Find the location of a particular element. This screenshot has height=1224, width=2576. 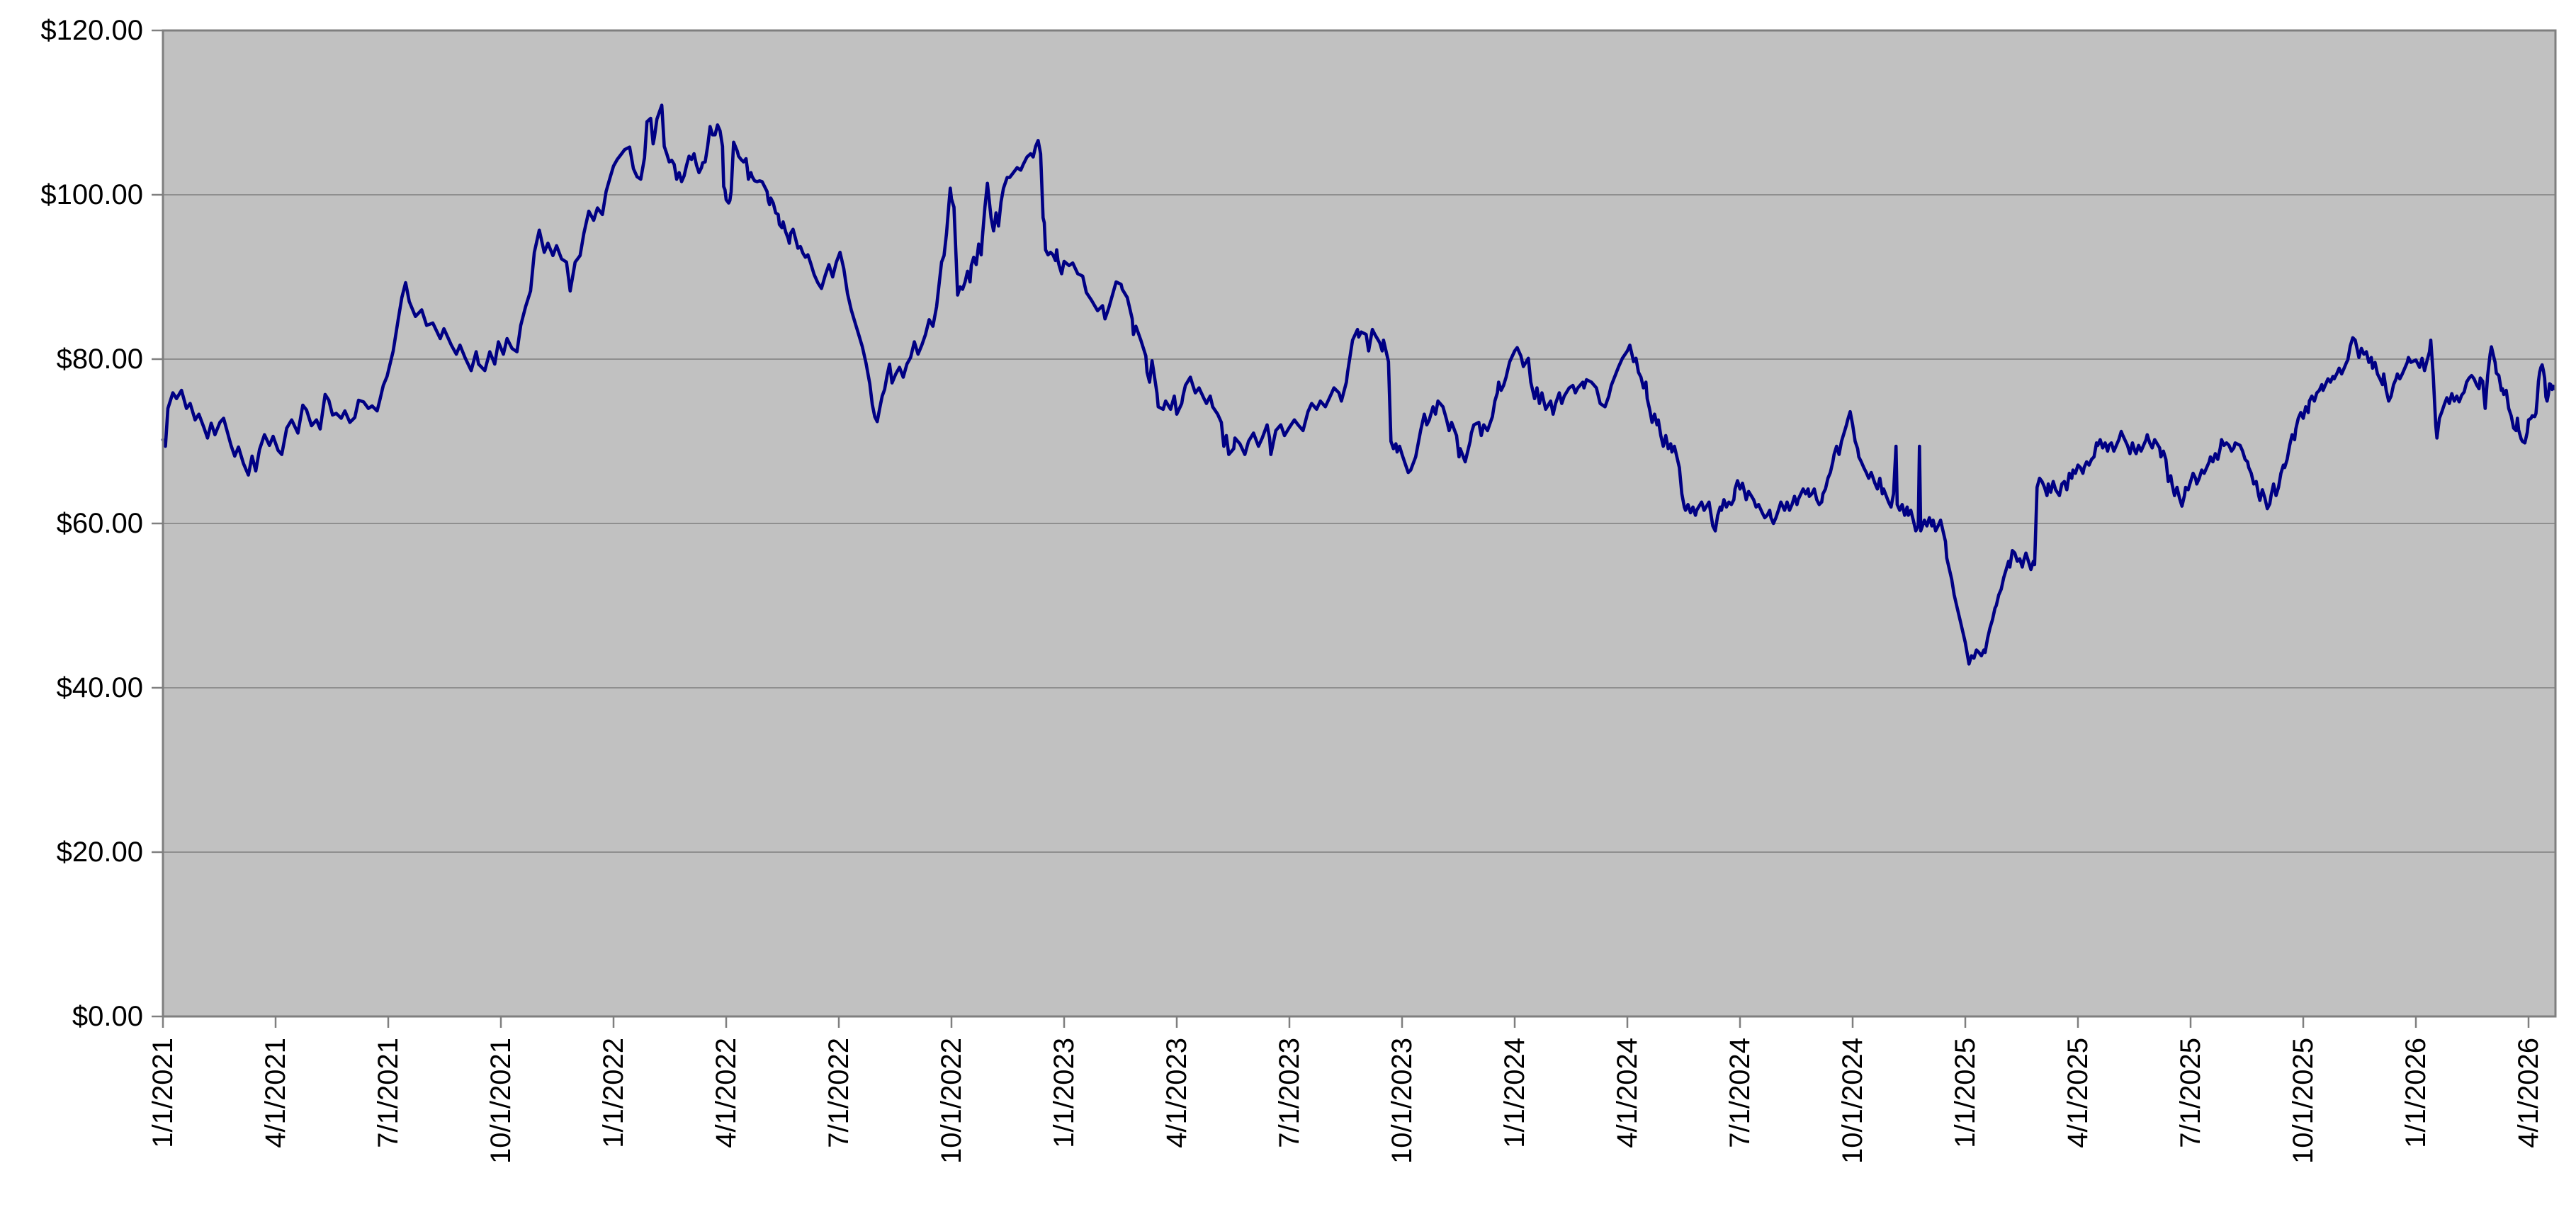

x-axis-label: 1/1/2026 is located at coordinates (2415, 1093).